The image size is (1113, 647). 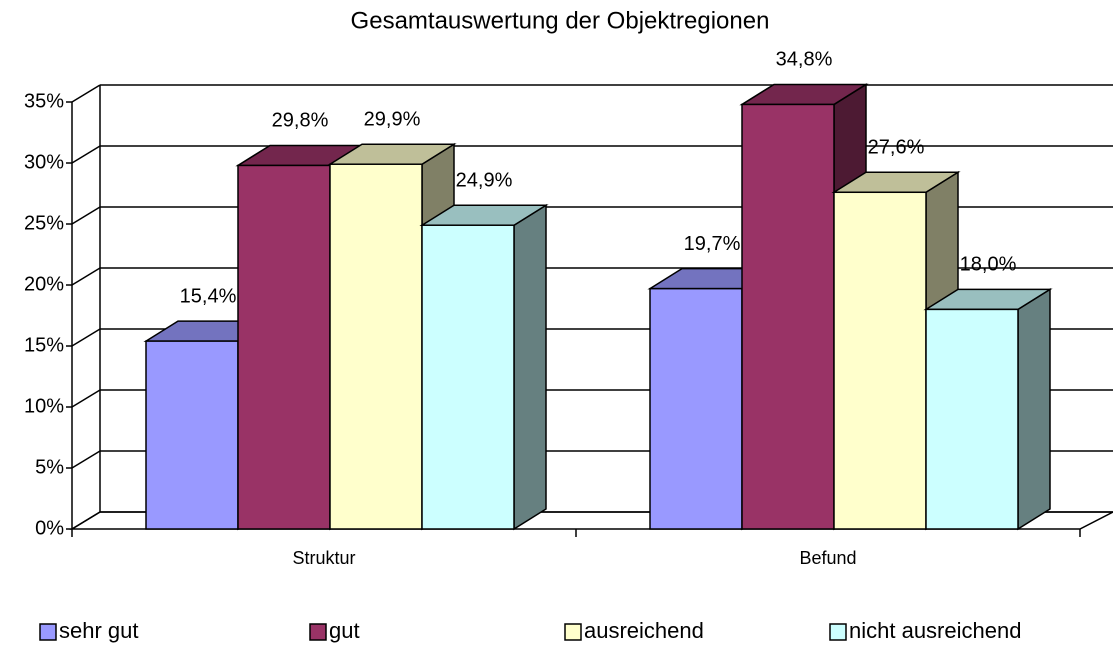 What do you see at coordinates (644, 630) in the screenshot?
I see `legend-label: ausreichend` at bounding box center [644, 630].